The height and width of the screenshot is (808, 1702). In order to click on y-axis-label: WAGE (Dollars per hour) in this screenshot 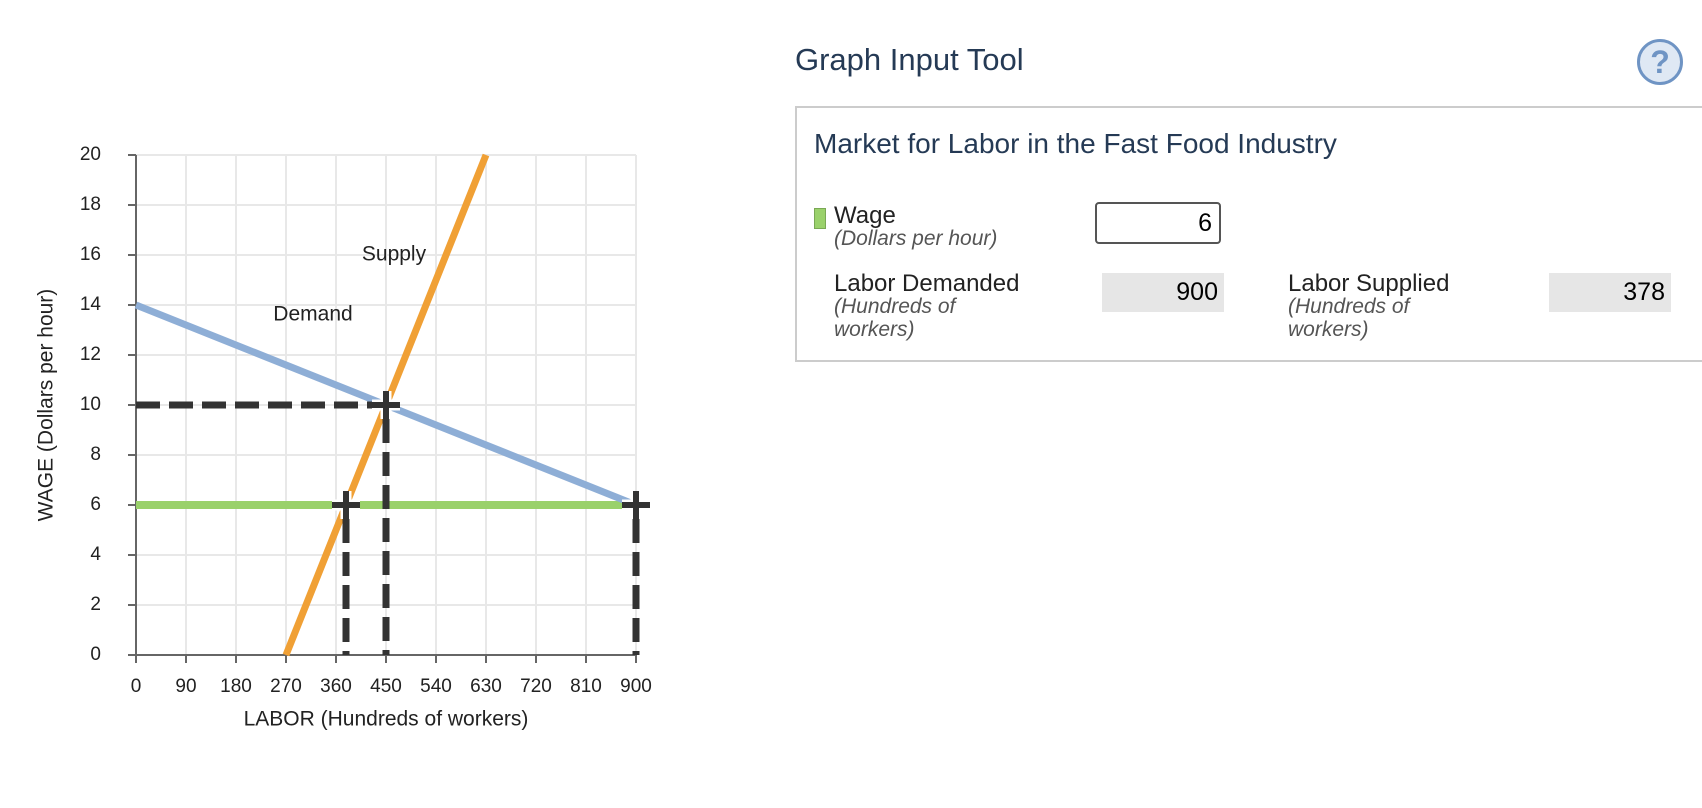, I will do `click(46, 405)`.